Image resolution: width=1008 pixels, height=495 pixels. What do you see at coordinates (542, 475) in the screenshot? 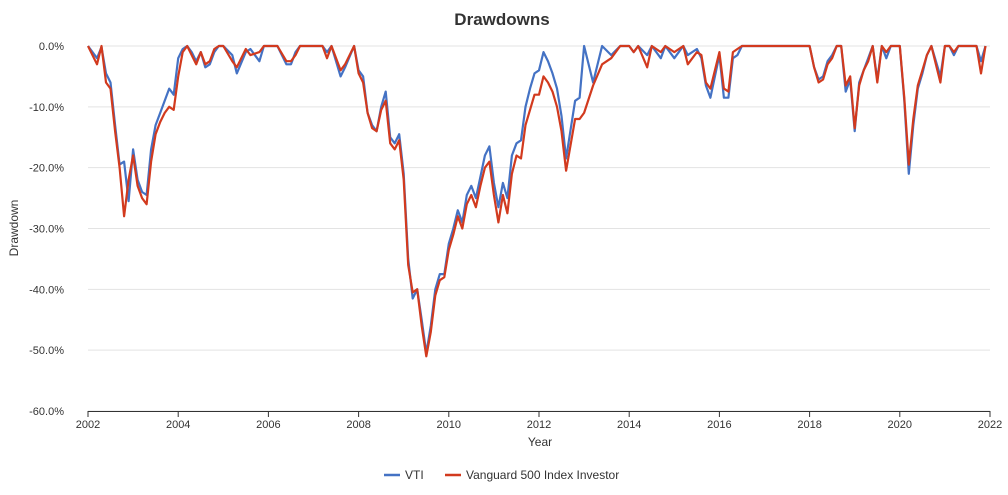
I see `legend-label-1: Vanguard 500 Index Investor` at bounding box center [542, 475].